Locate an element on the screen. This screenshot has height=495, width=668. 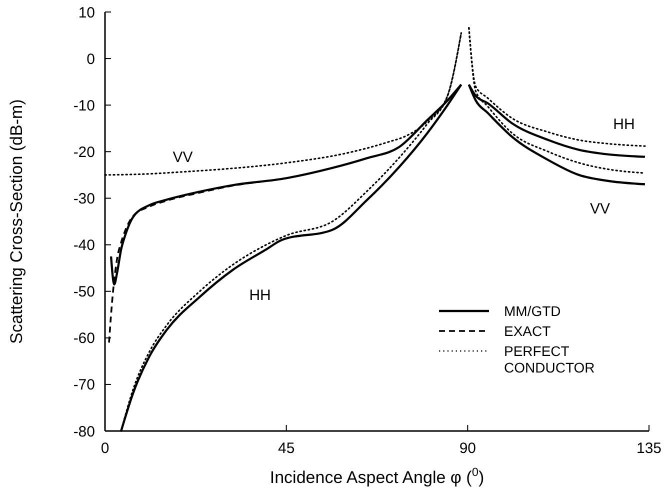
y-tick-label: -60 is located at coordinates (84, 339).